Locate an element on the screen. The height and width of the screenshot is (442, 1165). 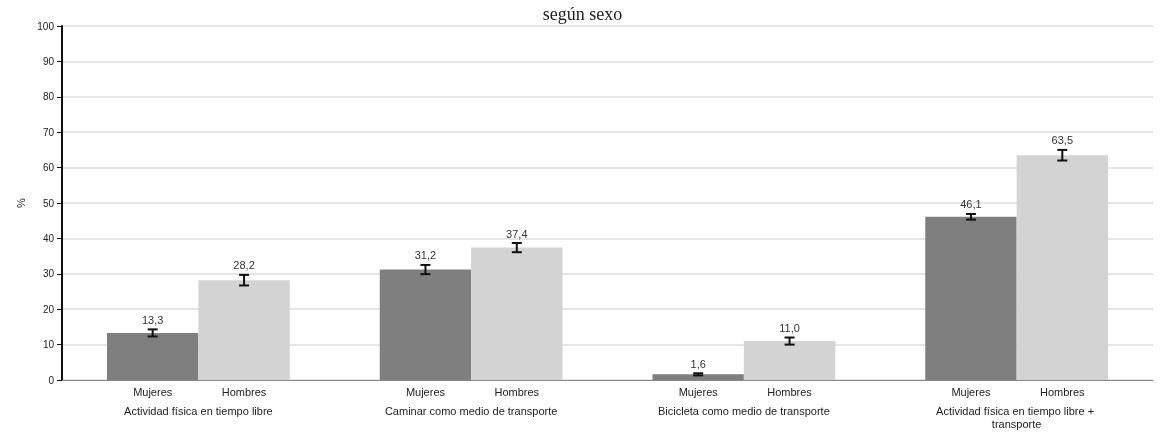
y-tick-label: 40 is located at coordinates (48, 238).